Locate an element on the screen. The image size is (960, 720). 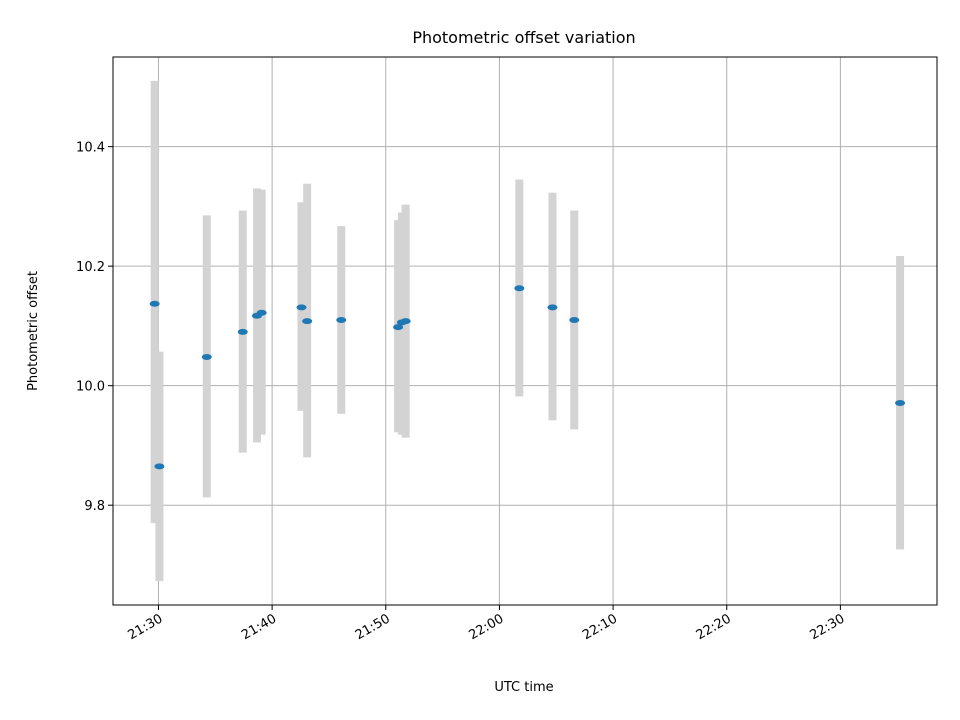
x-tick-label: 21:50 is located at coordinates (373, 627).